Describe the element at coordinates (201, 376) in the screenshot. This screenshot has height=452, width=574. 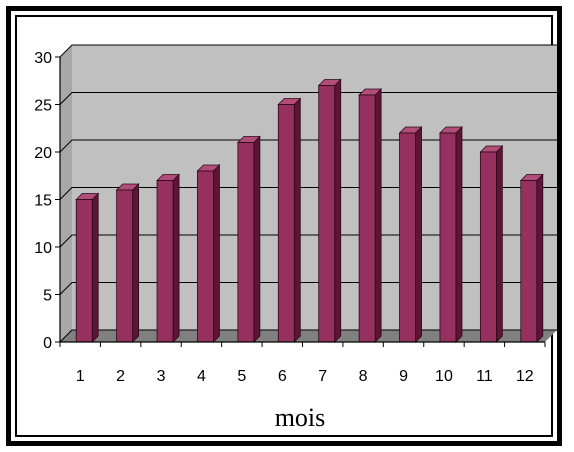
I see `x-tick-label: 4` at that location.